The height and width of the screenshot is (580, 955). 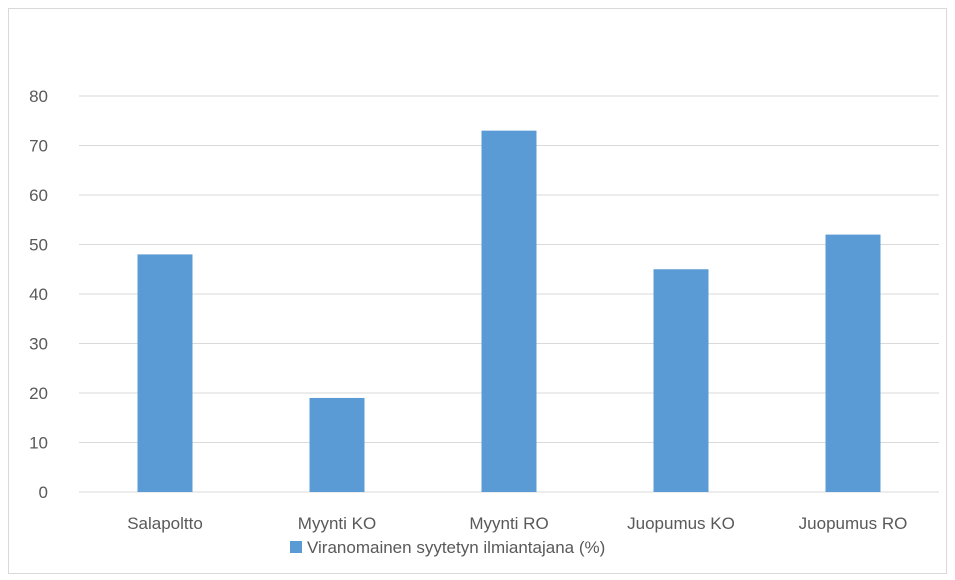 I want to click on y-tick-label: 60, so click(x=38, y=195).